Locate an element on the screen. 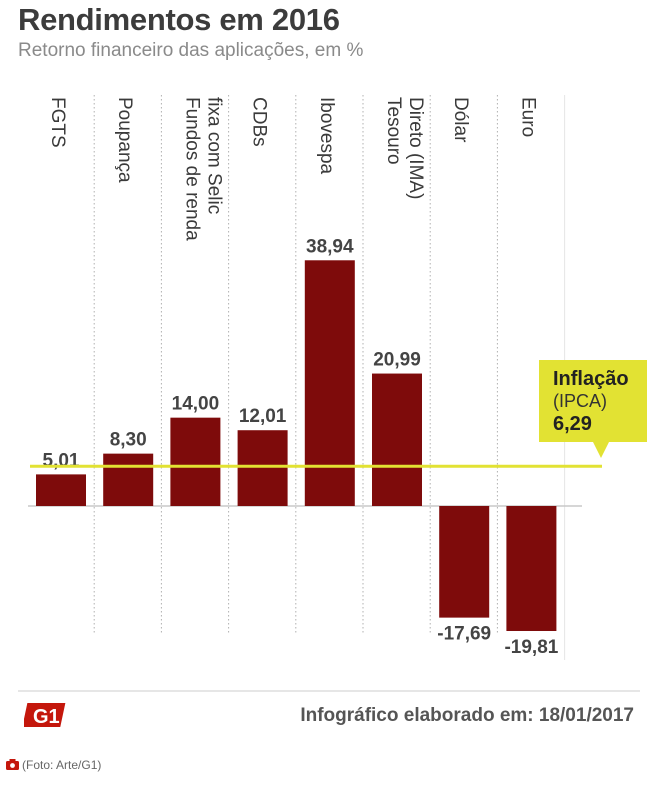 The width and height of the screenshot is (656, 785). footer-date-note: Infográfico elaborado em: 18/01/2017 is located at coordinates (467, 715).